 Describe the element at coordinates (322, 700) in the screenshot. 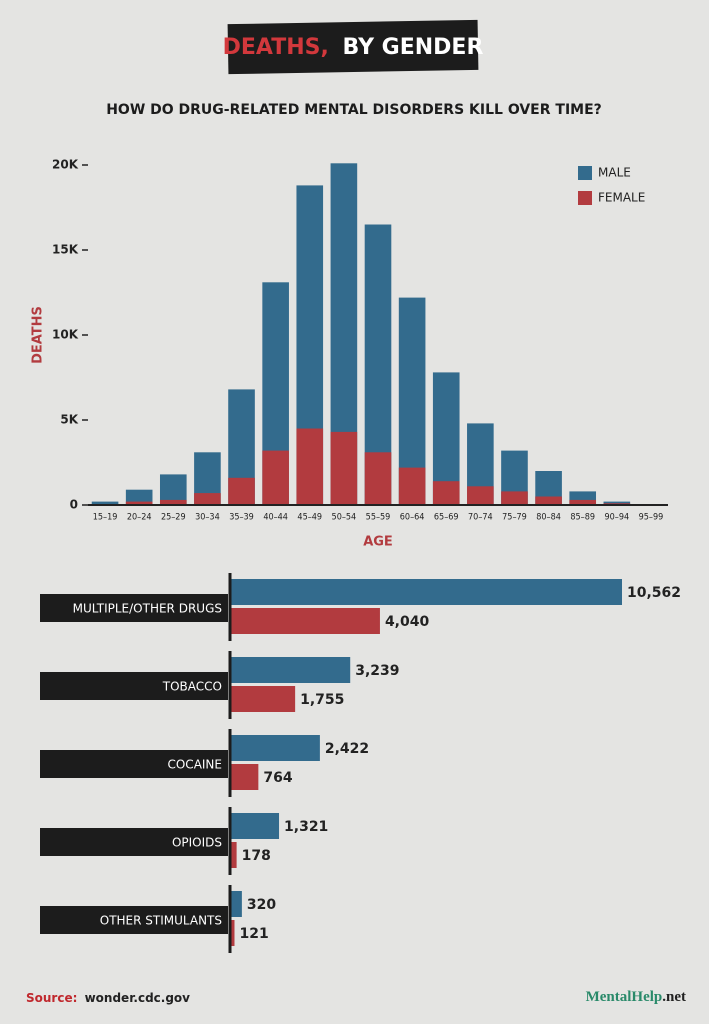

I see `value-label: 1,755` at that location.